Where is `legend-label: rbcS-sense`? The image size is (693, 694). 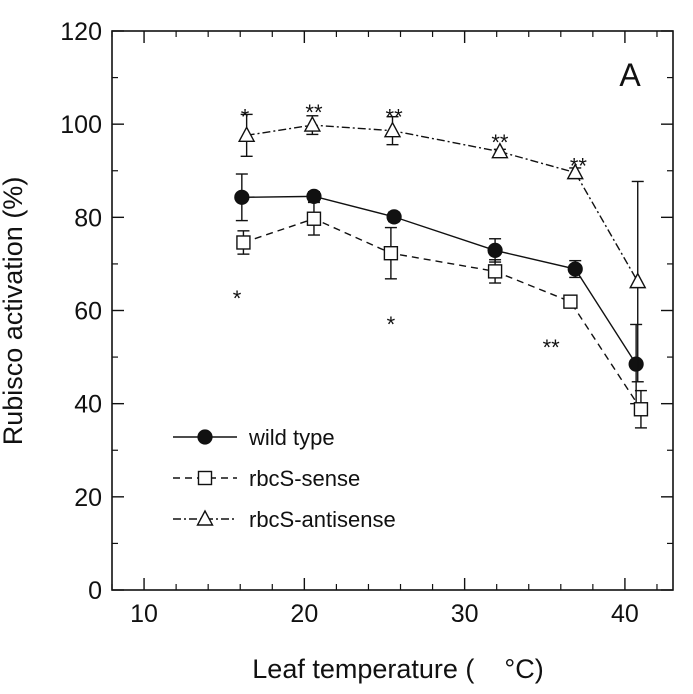 legend-label: rbcS-sense is located at coordinates (304, 478).